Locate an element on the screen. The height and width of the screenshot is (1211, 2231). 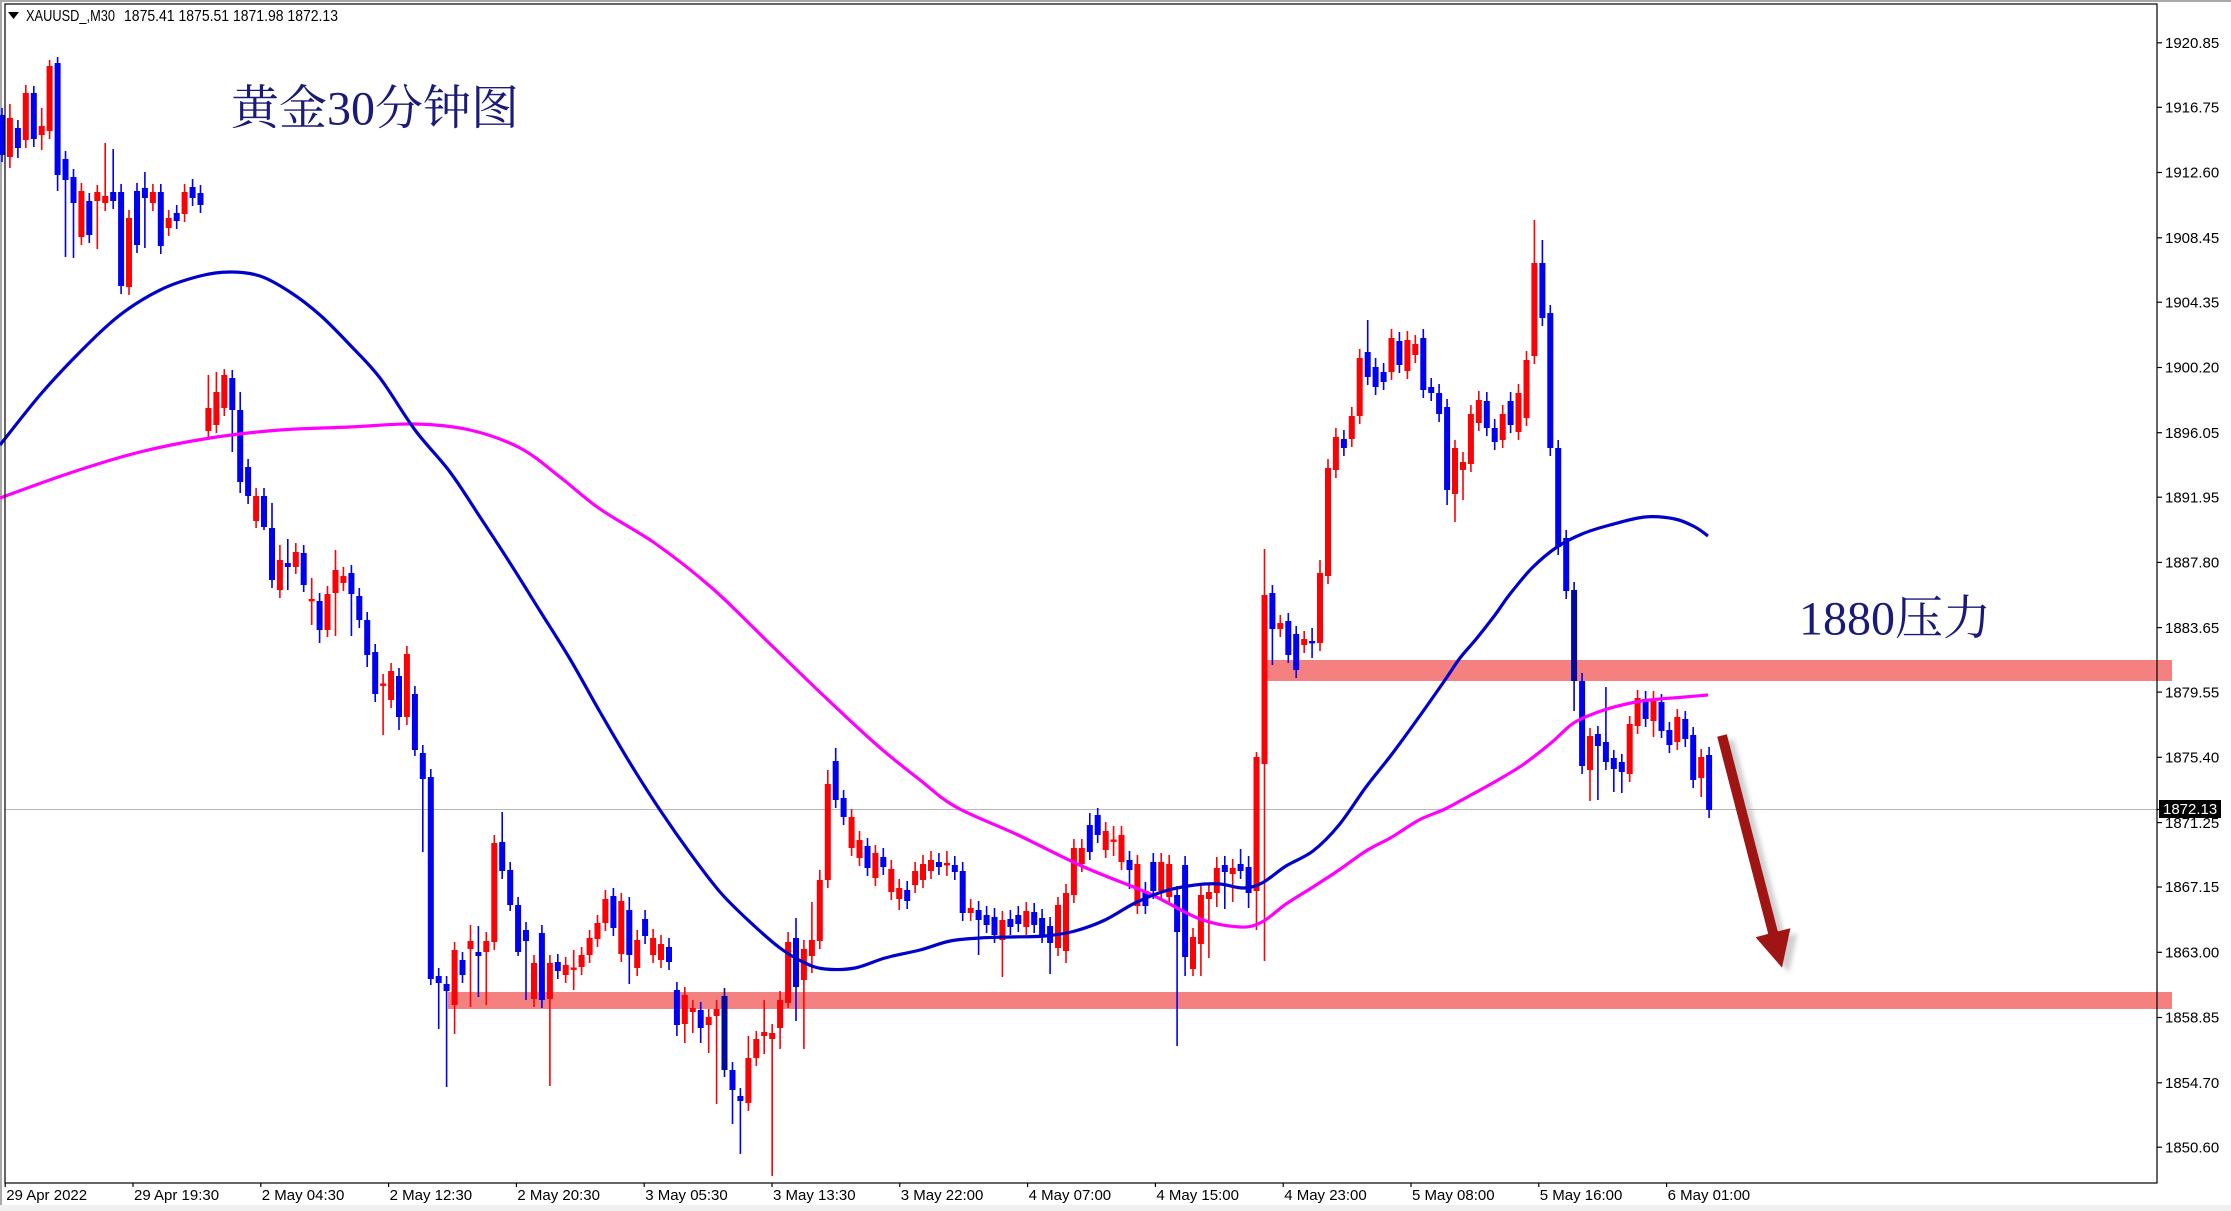
svg-text: 1863.00 is located at coordinates (2192, 953).